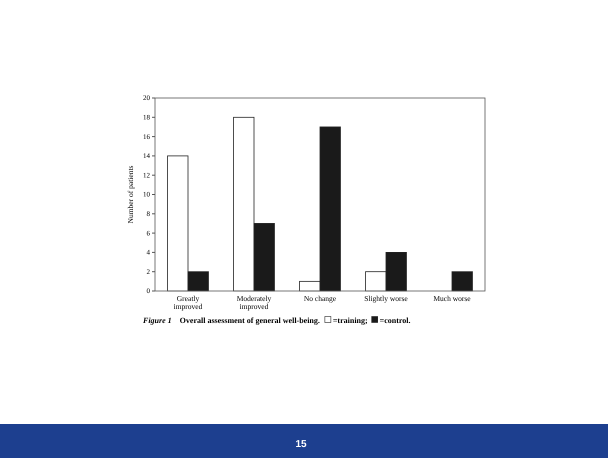 This screenshot has width=608, height=458. What do you see at coordinates (462, 281) in the screenshot?
I see `bar` at bounding box center [462, 281].